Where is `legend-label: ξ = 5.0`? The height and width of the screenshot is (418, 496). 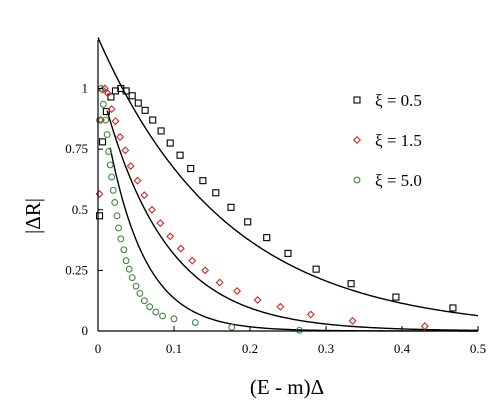
legend-label: ξ = 5.0 is located at coordinates (398, 180).